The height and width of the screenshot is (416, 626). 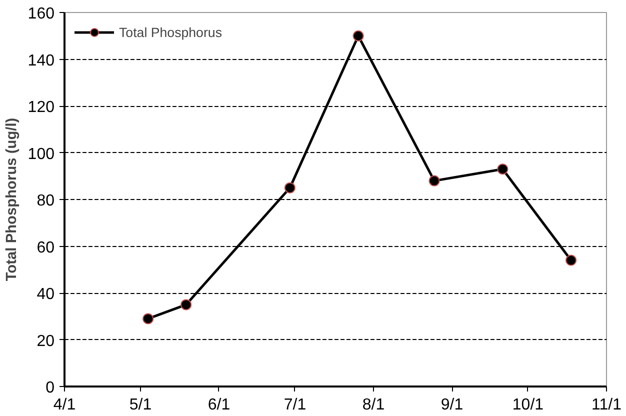 What do you see at coordinates (45, 341) in the screenshot?
I see `y-tick-label: 20` at bounding box center [45, 341].